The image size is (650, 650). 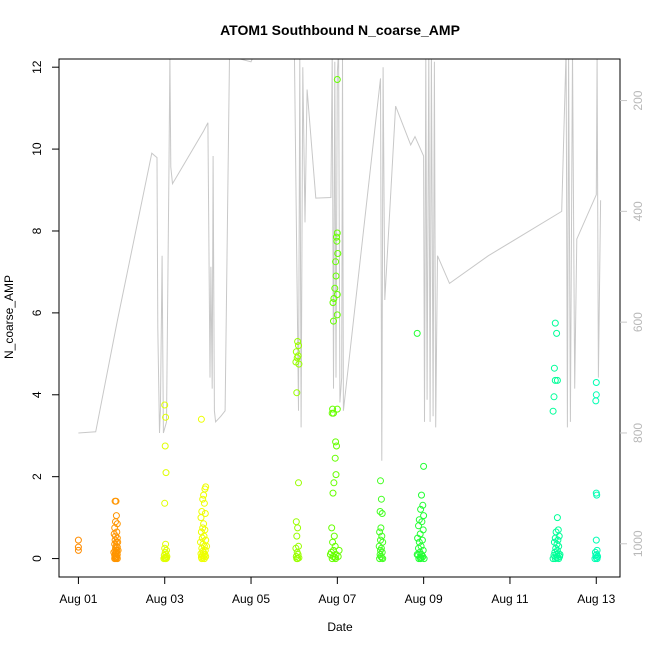 What do you see at coordinates (509, 599) in the screenshot?
I see `x-tick-label: Aug 11` at bounding box center [509, 599].